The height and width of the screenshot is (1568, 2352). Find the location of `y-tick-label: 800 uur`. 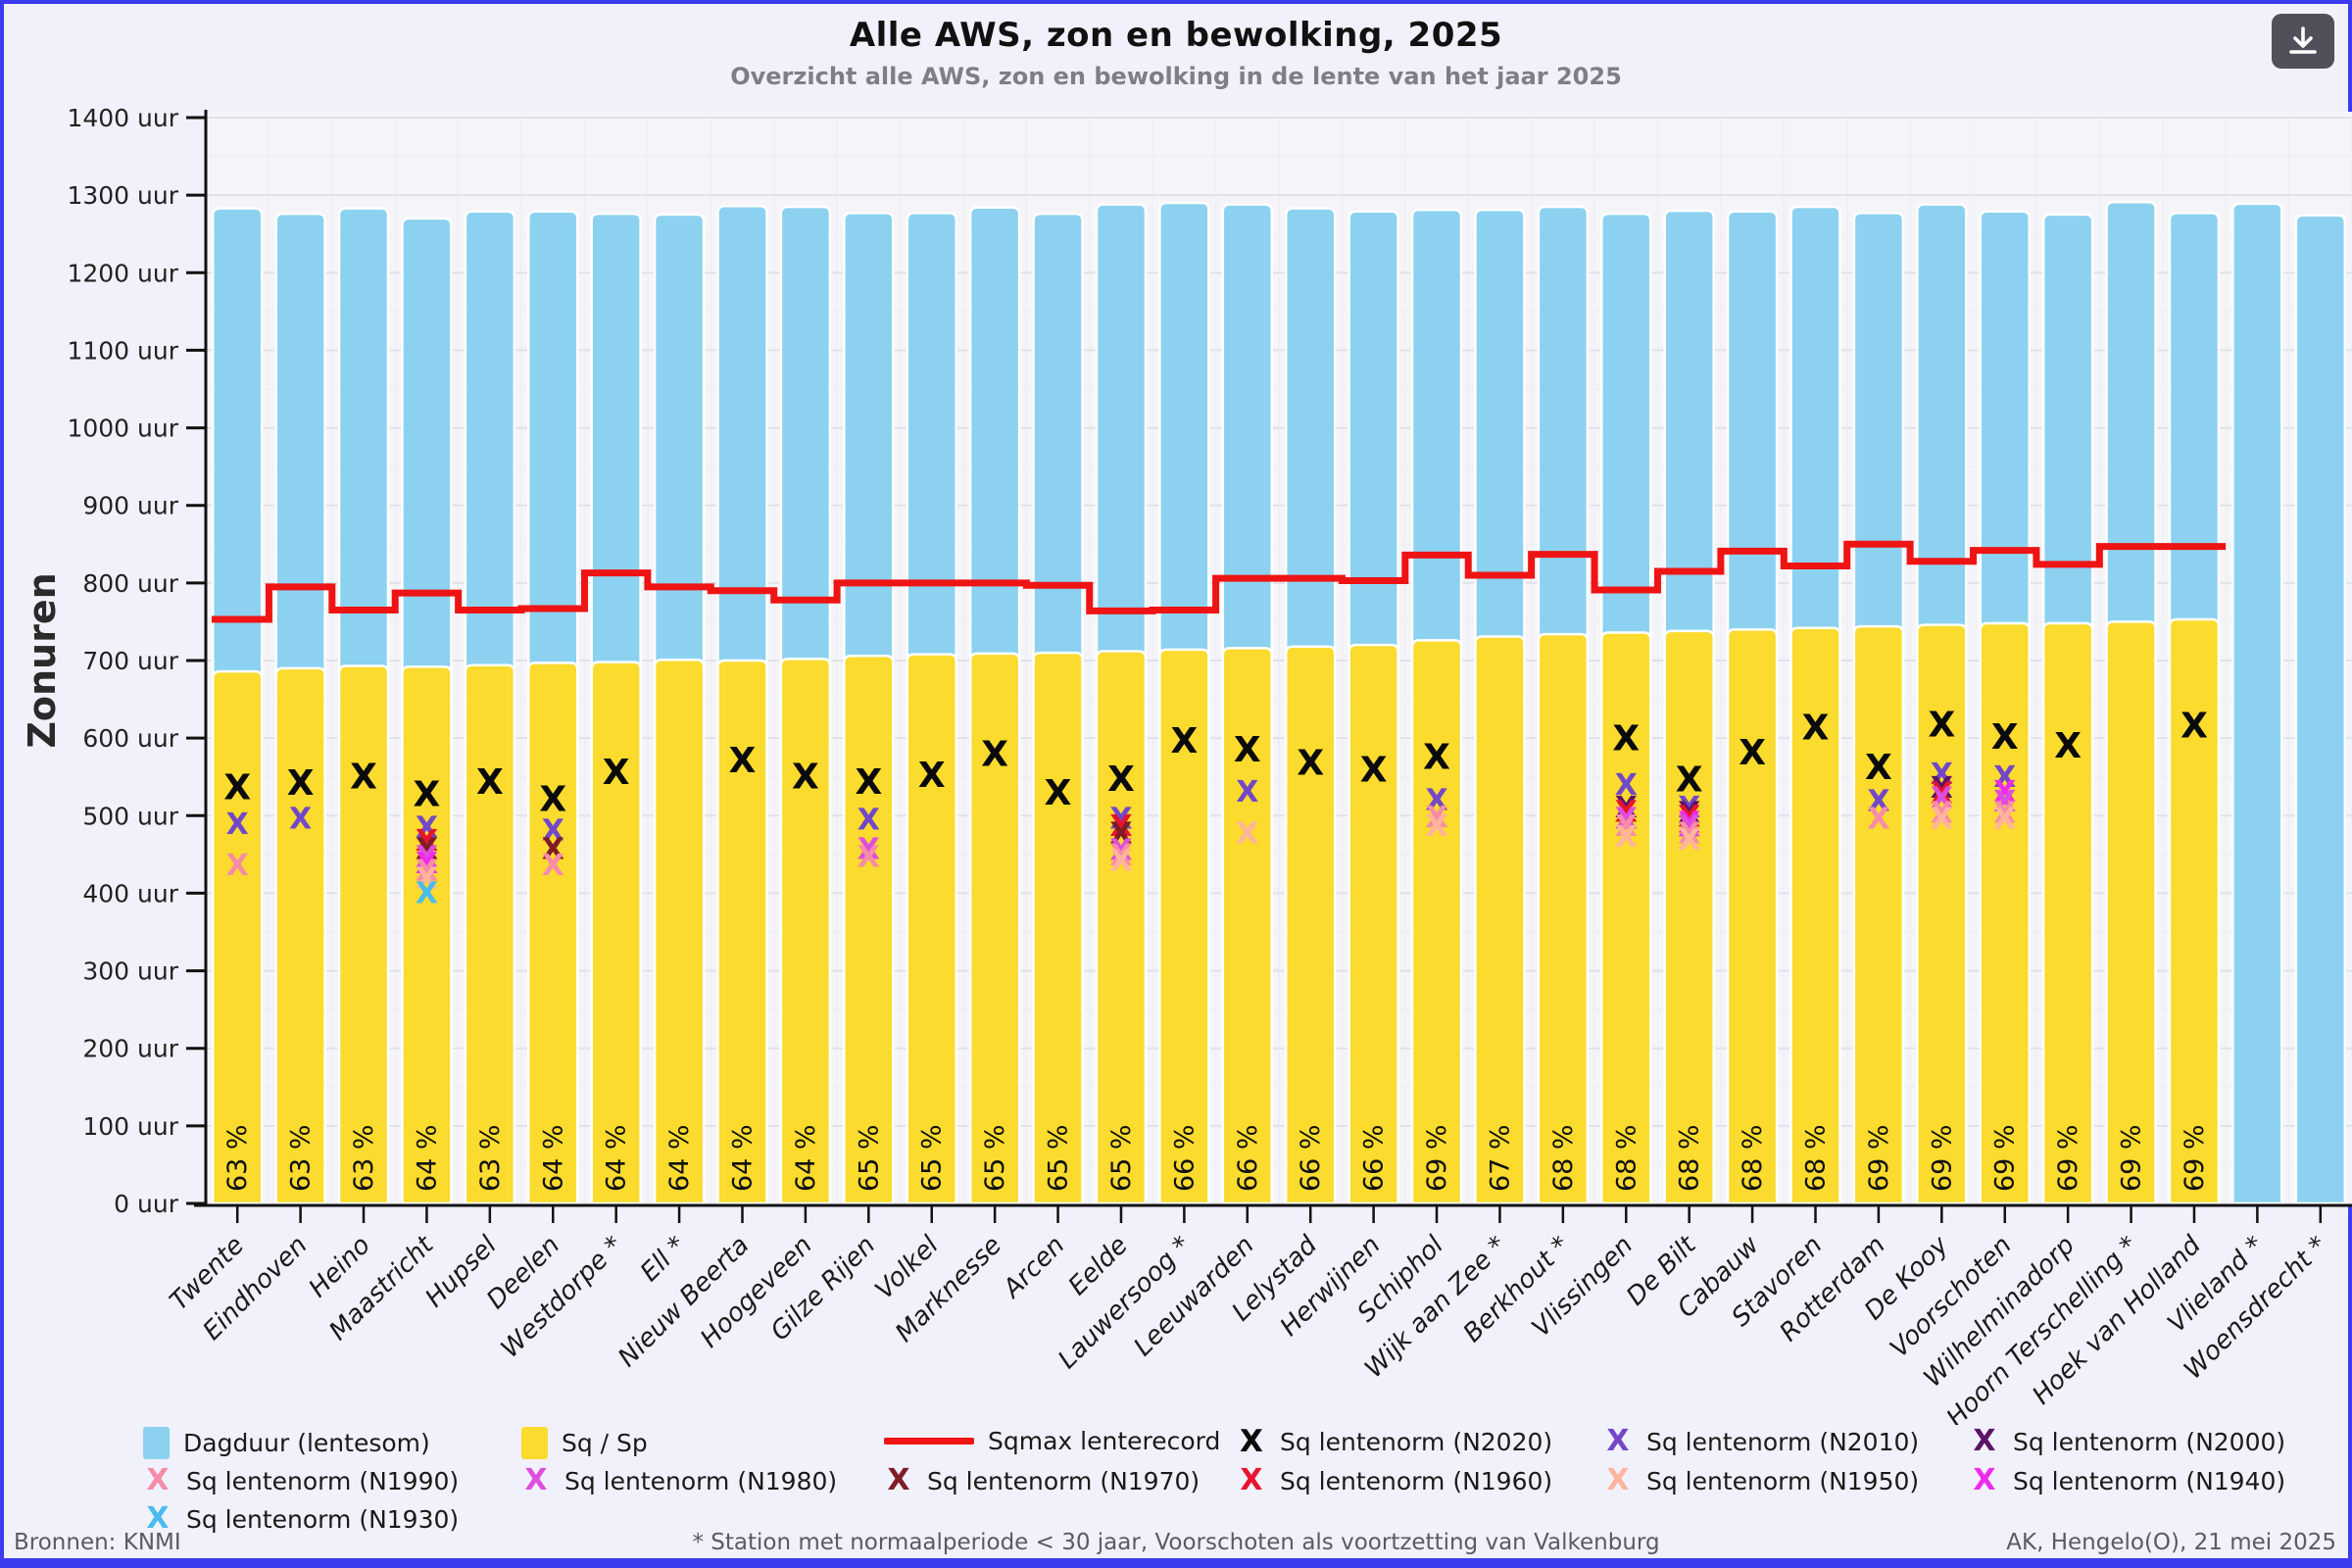

y-tick-label: 800 uur is located at coordinates (130, 583).